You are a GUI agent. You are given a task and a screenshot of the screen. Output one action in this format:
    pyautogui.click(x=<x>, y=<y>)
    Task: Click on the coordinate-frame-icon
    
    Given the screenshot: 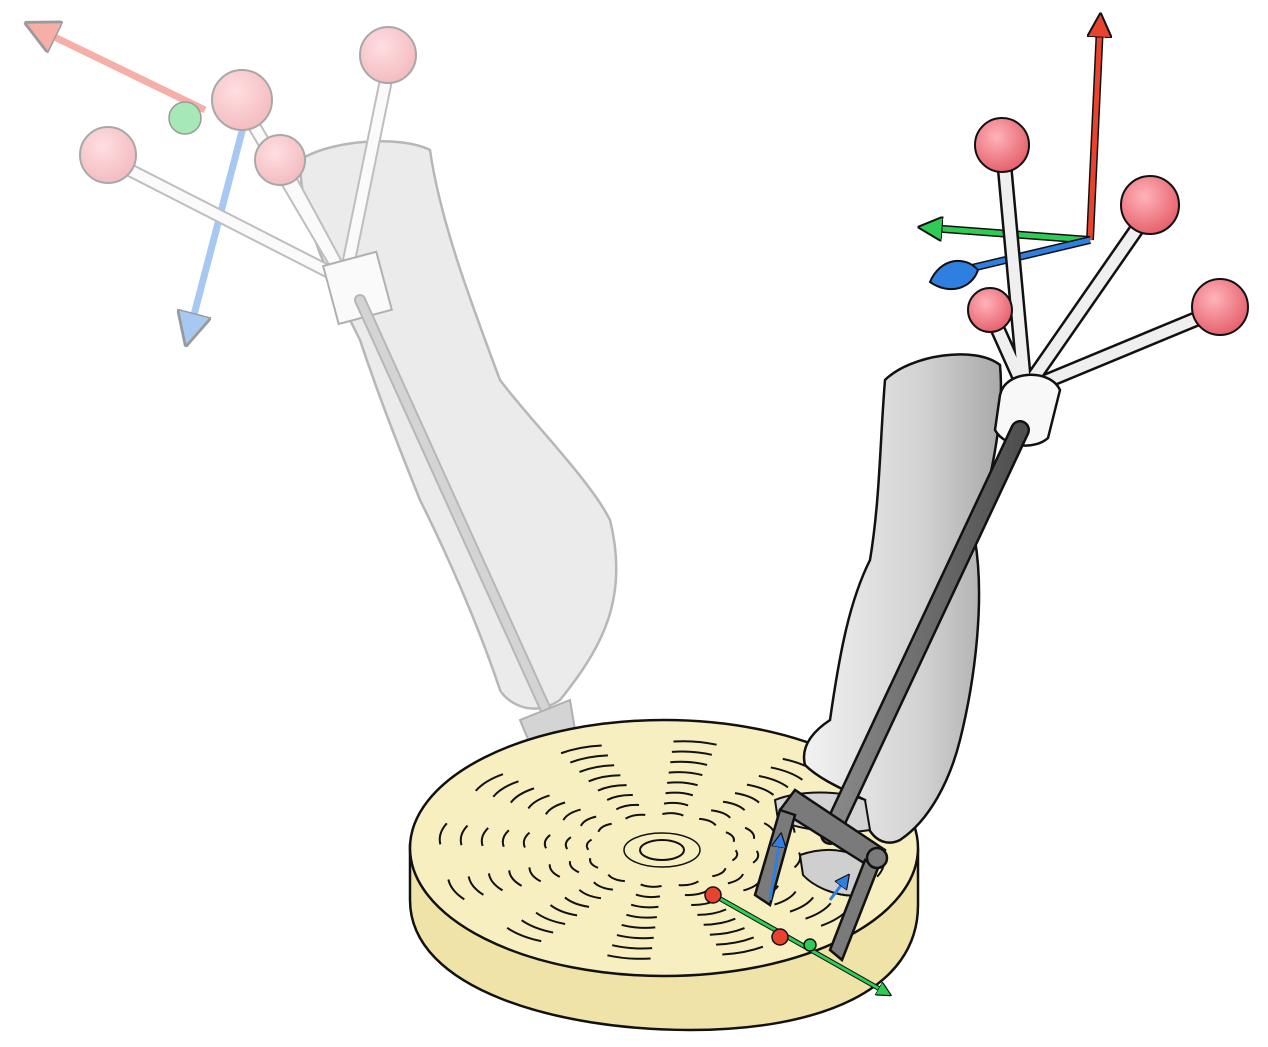 What is the action you would take?
    pyautogui.click(x=1015, y=158)
    